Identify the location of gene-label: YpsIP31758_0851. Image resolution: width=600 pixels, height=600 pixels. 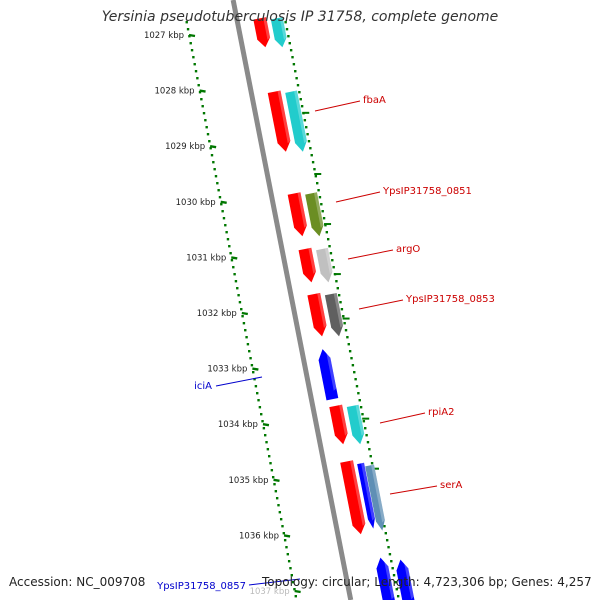
(427, 191).